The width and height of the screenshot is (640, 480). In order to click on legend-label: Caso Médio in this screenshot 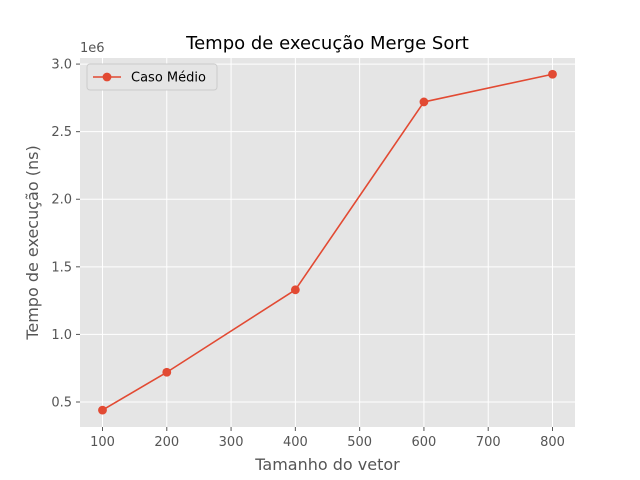, I will do `click(168, 78)`.